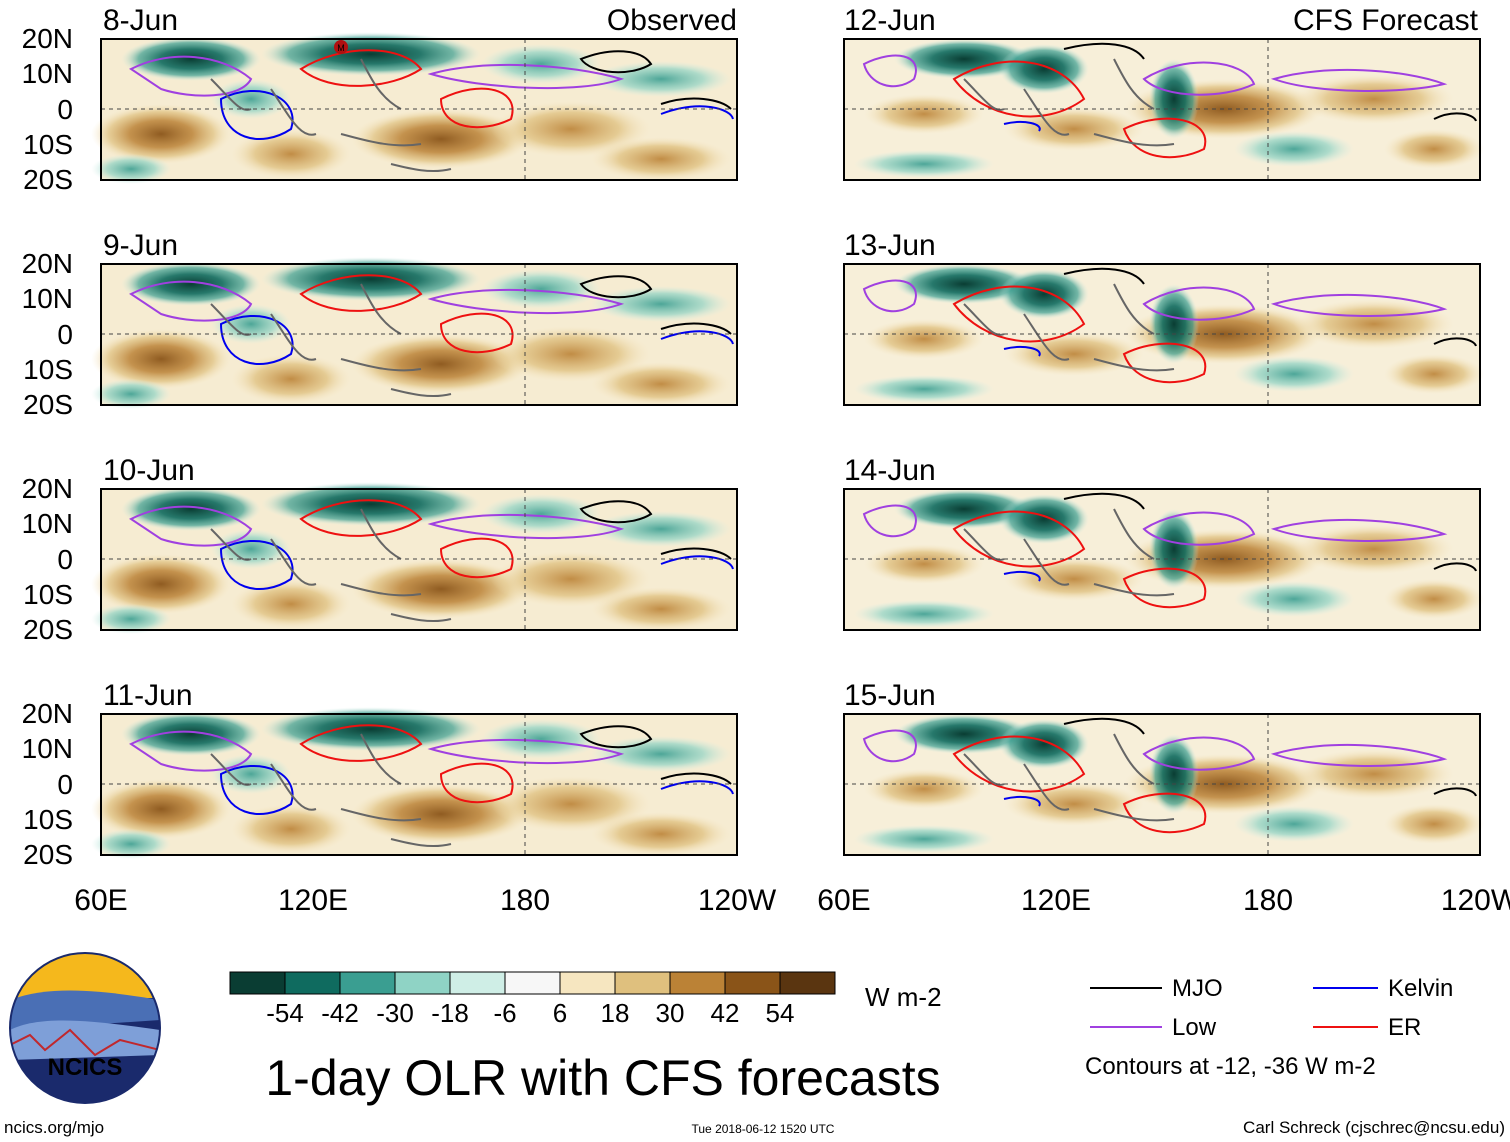  What do you see at coordinates (1194, 1027) in the screenshot?
I see `legend-label-low: Low` at bounding box center [1194, 1027].